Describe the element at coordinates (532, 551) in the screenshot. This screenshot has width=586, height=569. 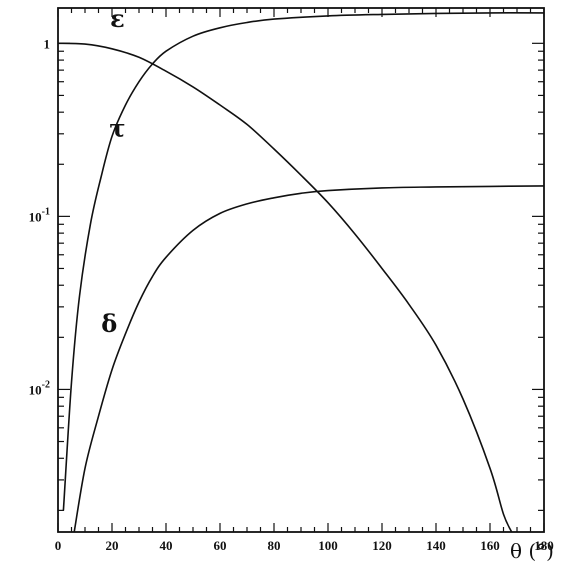
I see `x-axis-title: θ (°)` at that location.